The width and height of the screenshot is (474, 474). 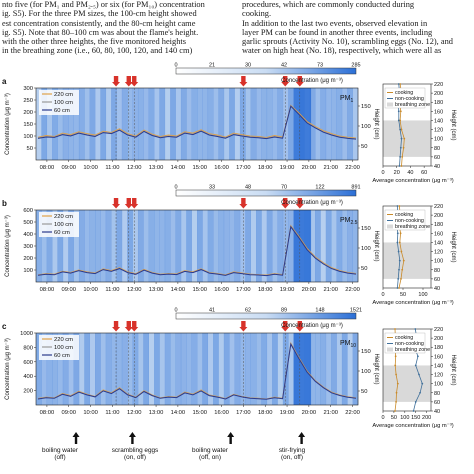 I want to click on y-tick-label: 250, so click(x=28, y=101).